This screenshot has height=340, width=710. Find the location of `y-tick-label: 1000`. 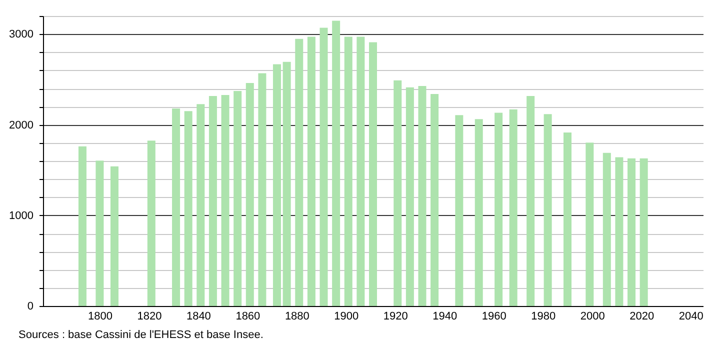

y-tick-label: 1000 is located at coordinates (21, 216).